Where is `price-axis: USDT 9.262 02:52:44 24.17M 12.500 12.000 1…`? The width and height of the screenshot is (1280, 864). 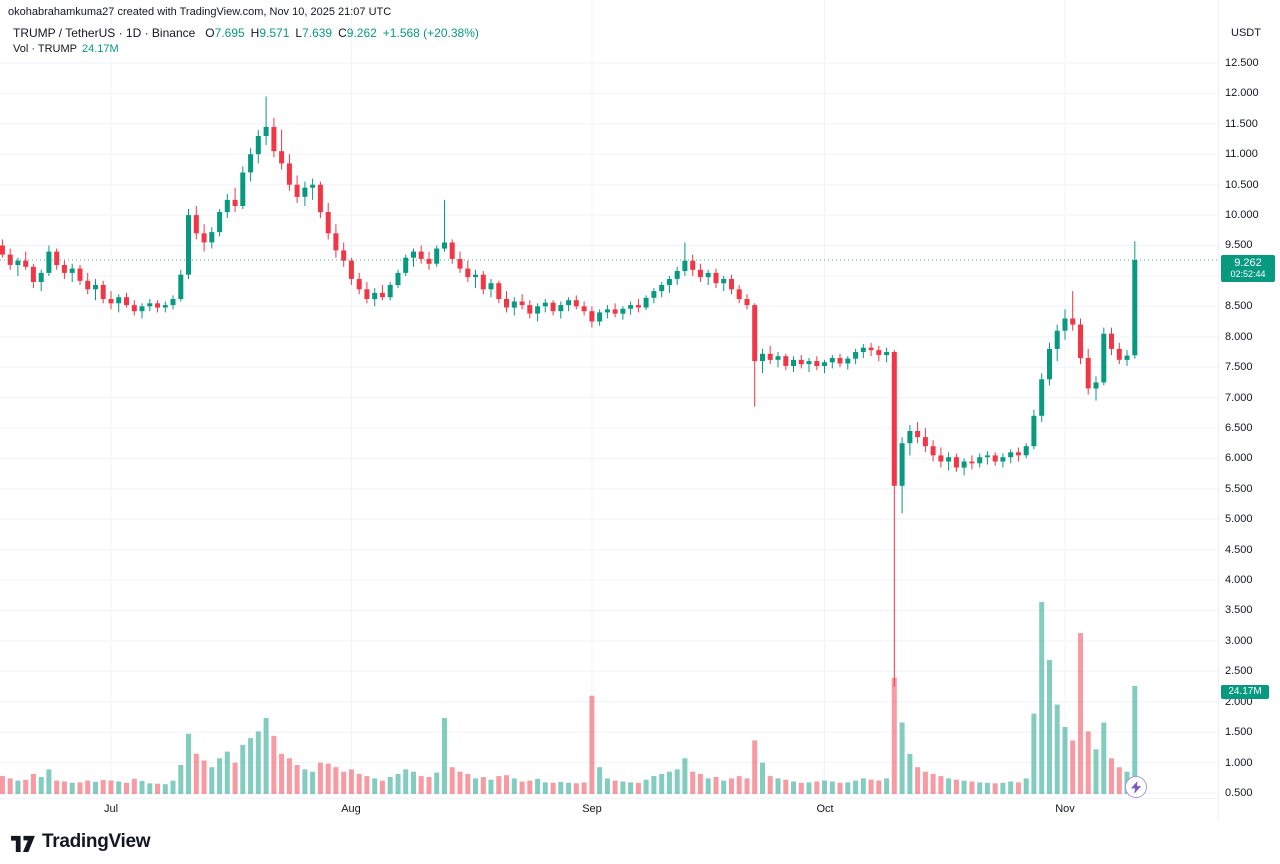
price-axis: USDT 9.262 02:52:44 24.17M 12.500 12.000 1… is located at coordinates (1249, 410).